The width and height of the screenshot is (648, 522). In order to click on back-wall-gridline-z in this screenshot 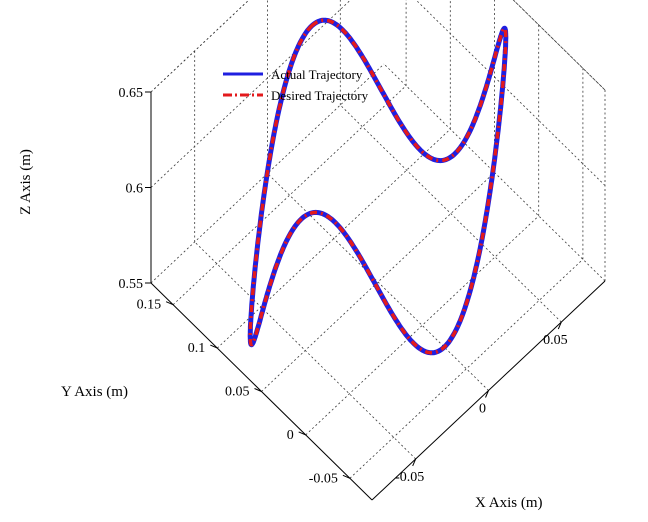, I will do `click(251, 94)`.